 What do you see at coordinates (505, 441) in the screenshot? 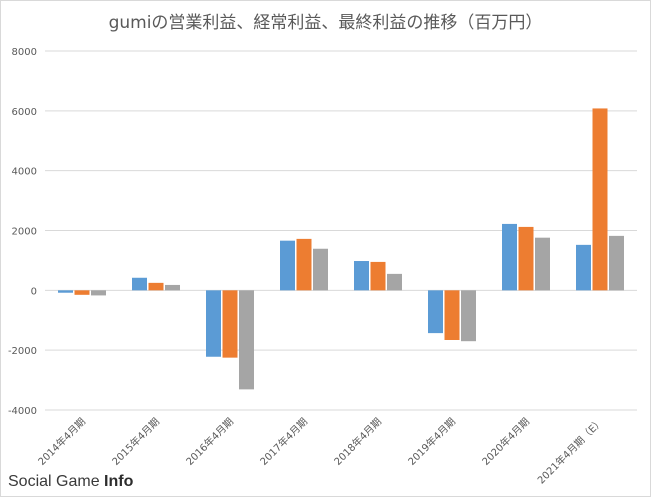
I see `x-tick-label: 2020年4月期` at bounding box center [505, 441].